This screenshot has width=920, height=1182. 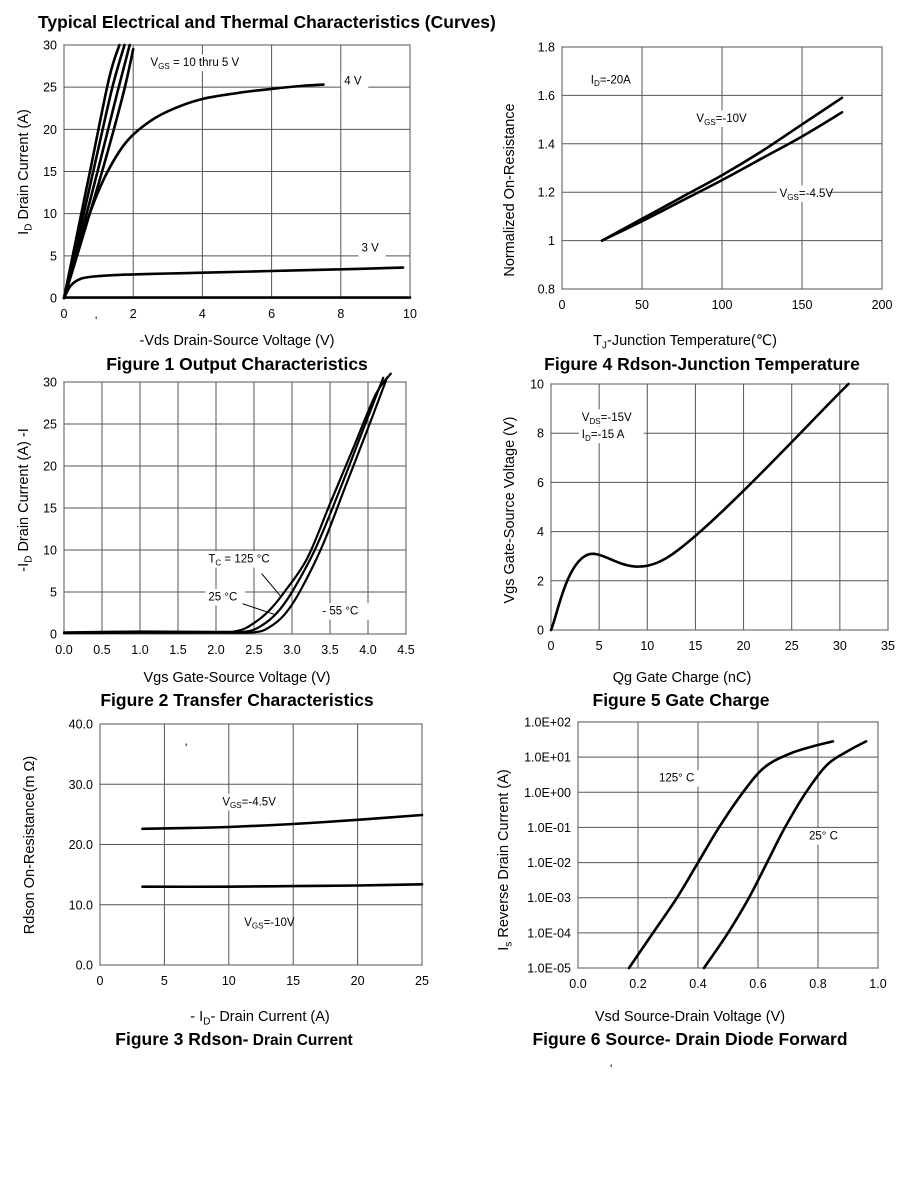 What do you see at coordinates (702, 364) in the screenshot?
I see `fig4-caption: Figure 4 Rdson-Junction Temperature` at bounding box center [702, 364].